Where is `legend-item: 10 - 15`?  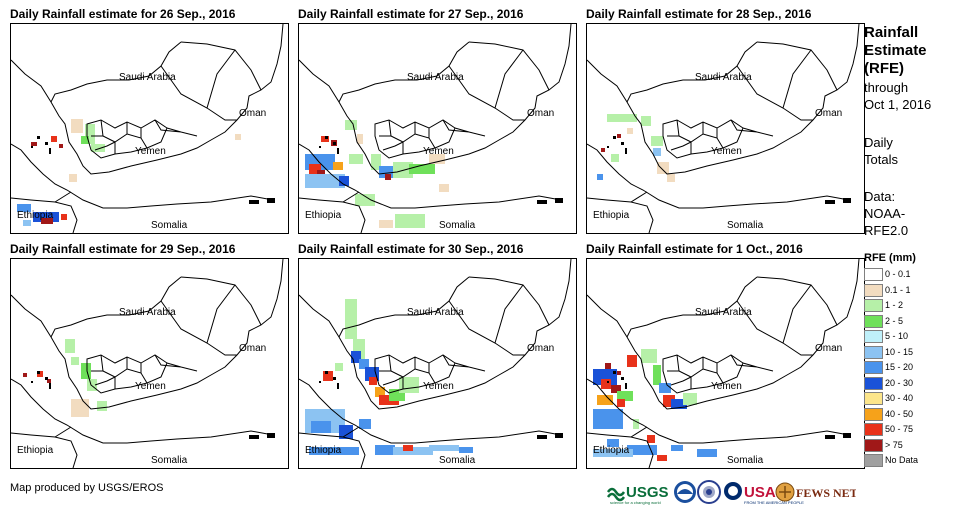 legend-item: 10 - 15 is located at coordinates (914, 352).